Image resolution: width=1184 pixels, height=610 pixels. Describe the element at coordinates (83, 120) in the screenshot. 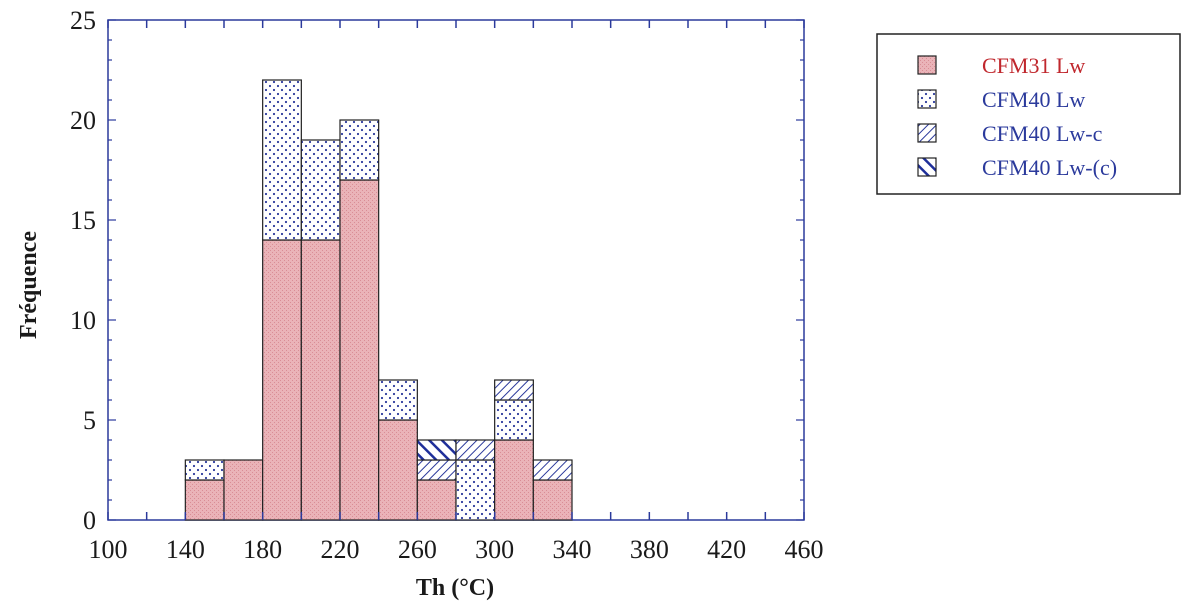

I see `y-tick-label: 20` at that location.